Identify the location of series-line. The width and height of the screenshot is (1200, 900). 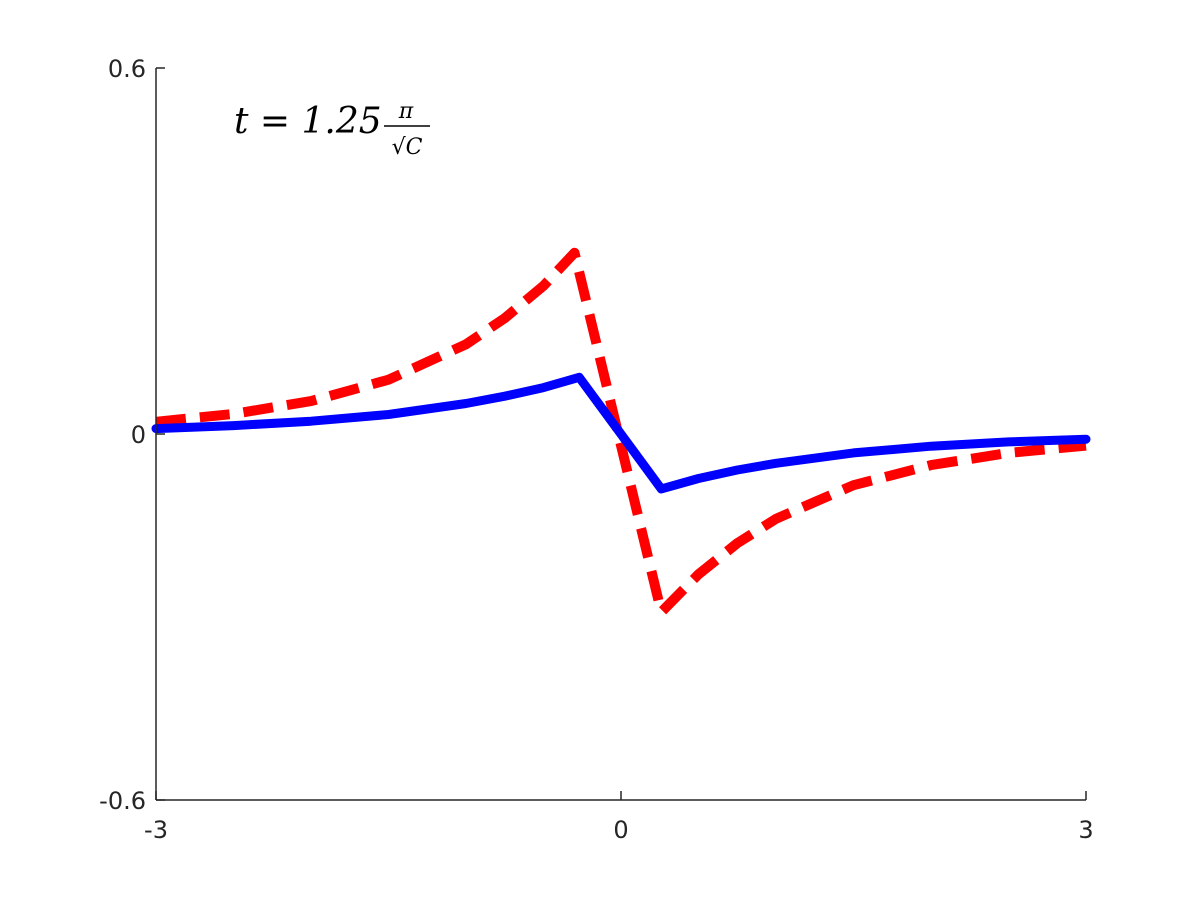
(621, 433).